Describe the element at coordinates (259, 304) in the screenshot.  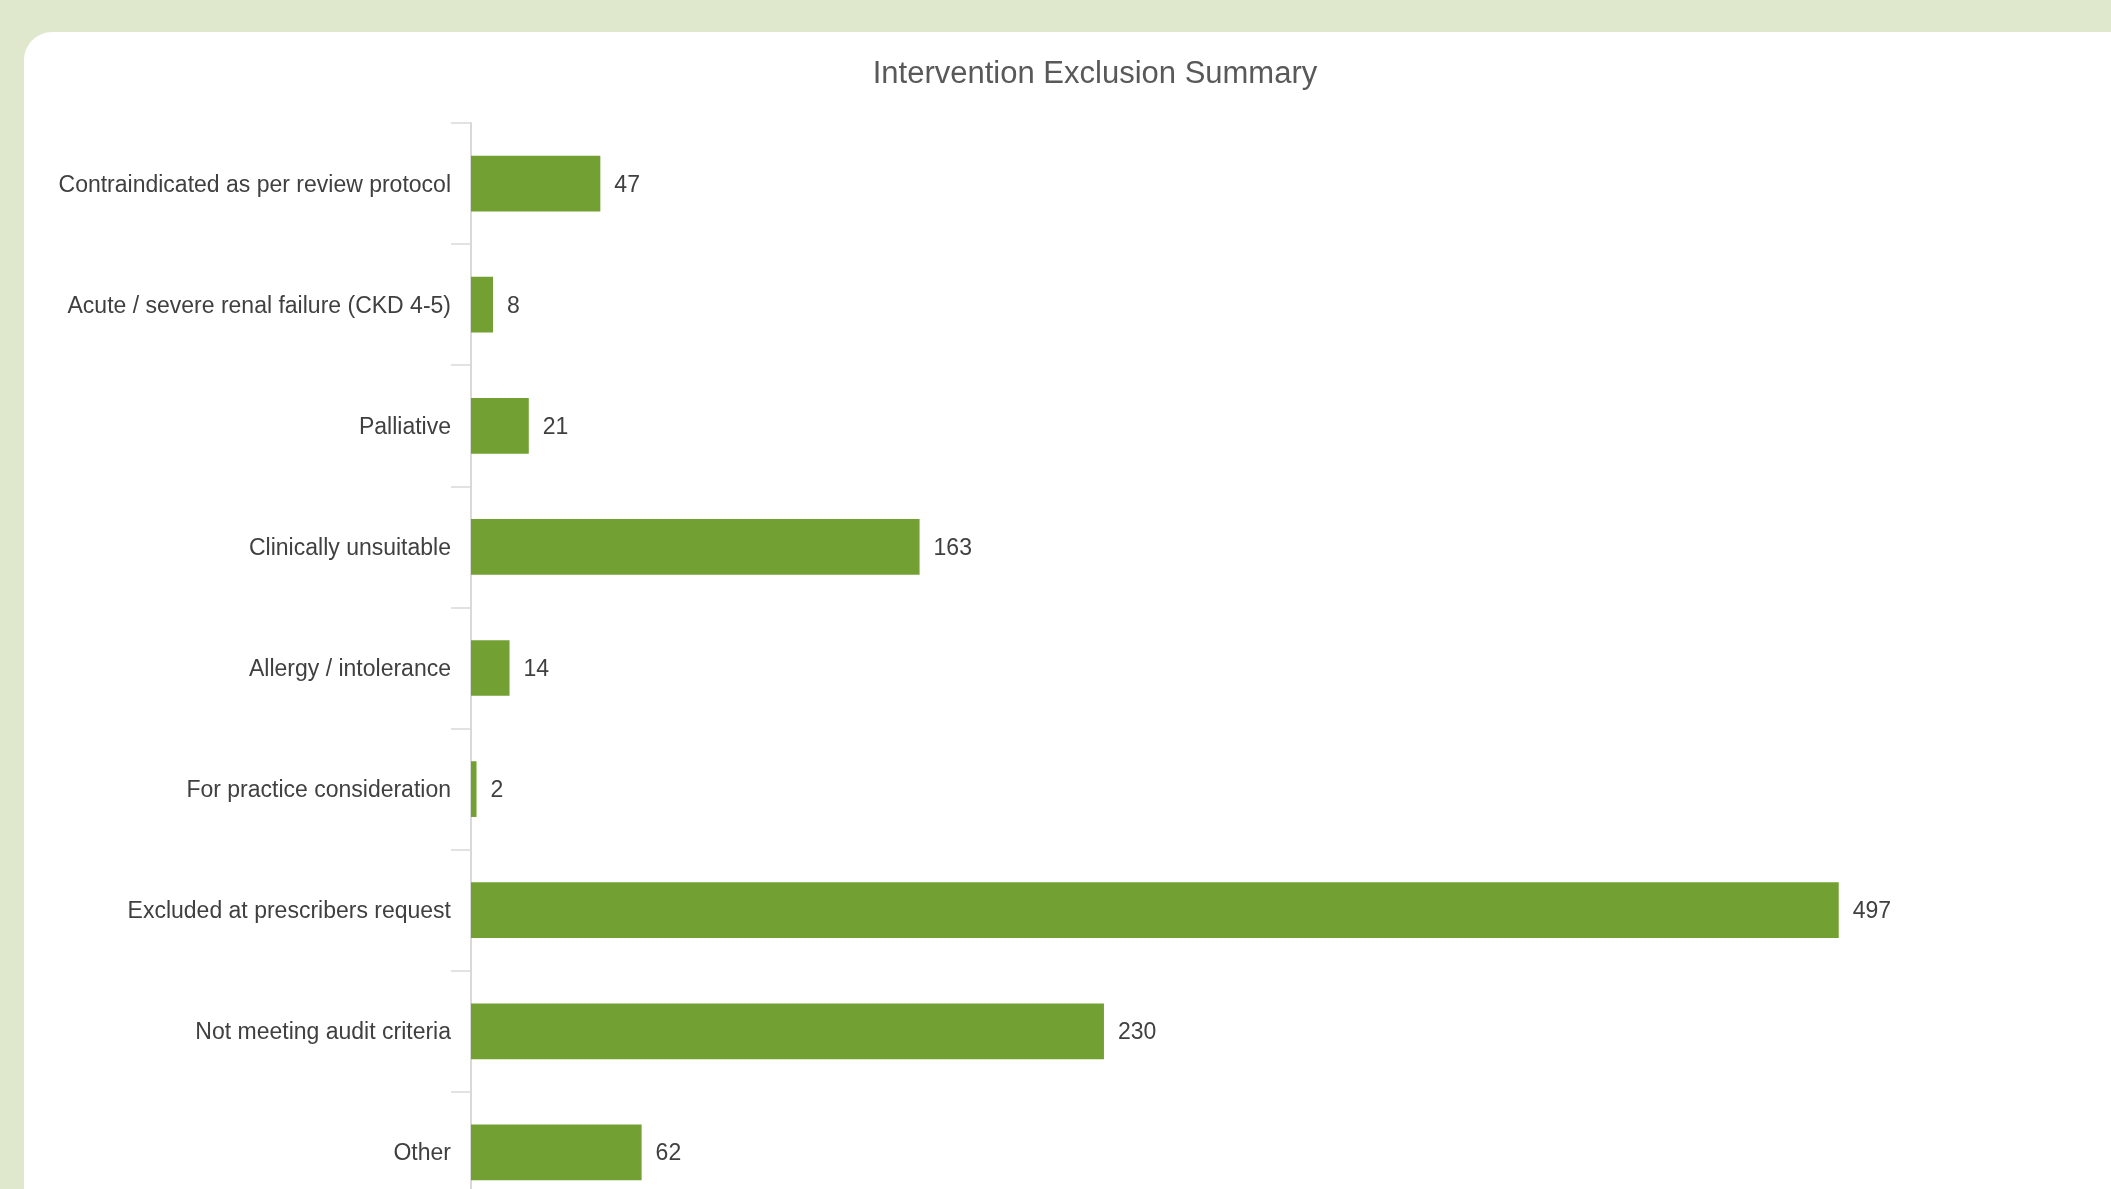
I see `y-tick-label: Acute / severe renal failure (CKD 4-5)` at that location.